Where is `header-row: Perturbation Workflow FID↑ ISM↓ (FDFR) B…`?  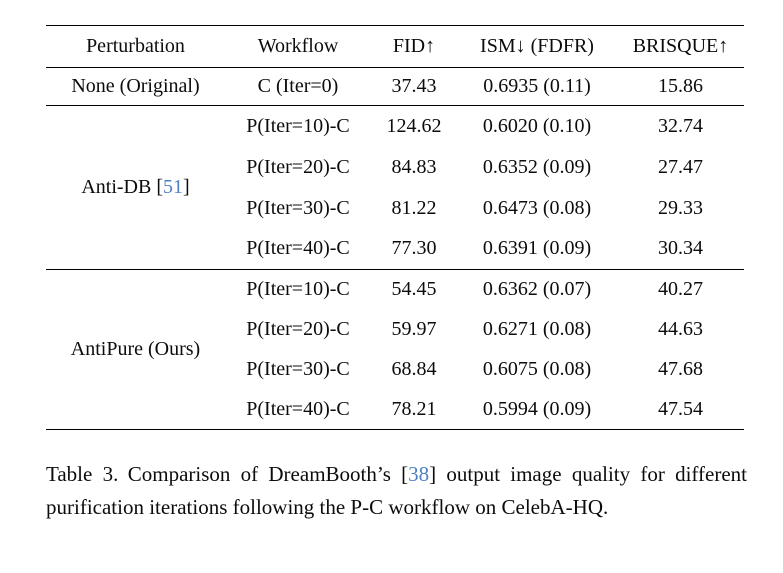
header-row: Perturbation Workflow FID↑ ISM↓ (FDFR) B… is located at coordinates (395, 47).